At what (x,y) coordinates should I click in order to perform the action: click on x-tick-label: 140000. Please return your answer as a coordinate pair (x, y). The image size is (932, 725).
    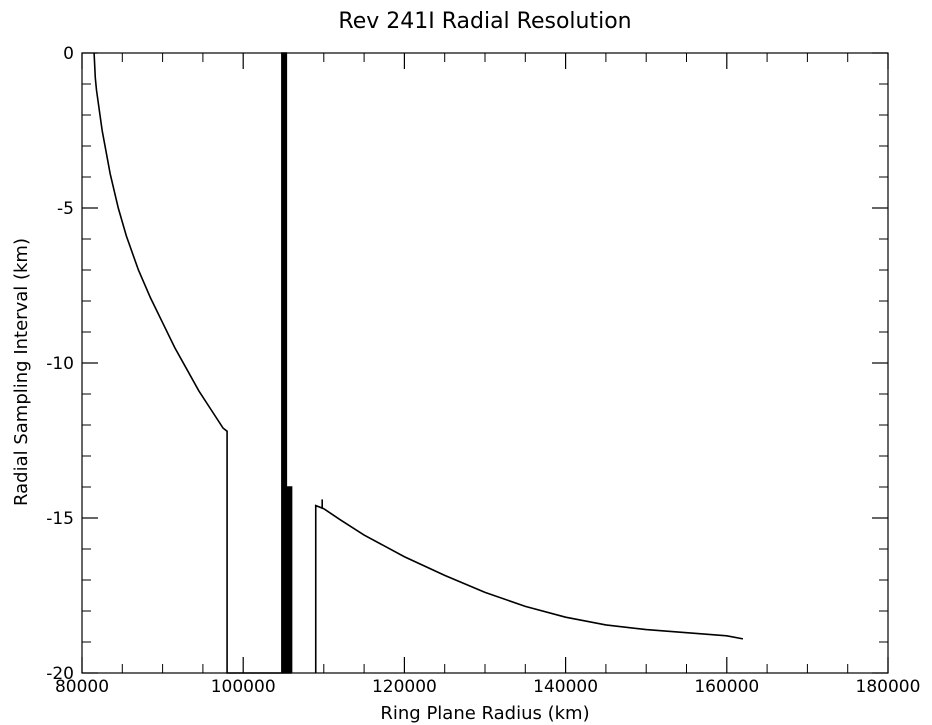
    Looking at the image, I should click on (565, 687).